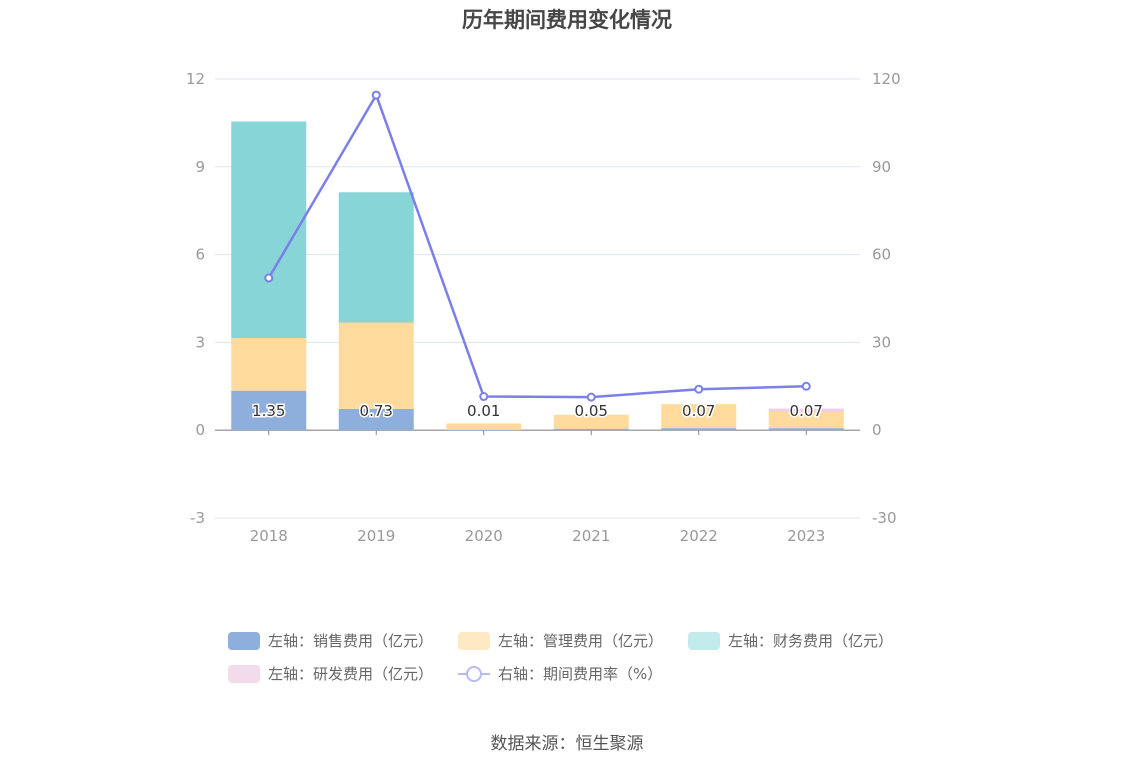 Image resolution: width=1134 pixels, height=766 pixels. Describe the element at coordinates (704, 640) in the screenshot. I see `legend-swatch-finance` at that location.